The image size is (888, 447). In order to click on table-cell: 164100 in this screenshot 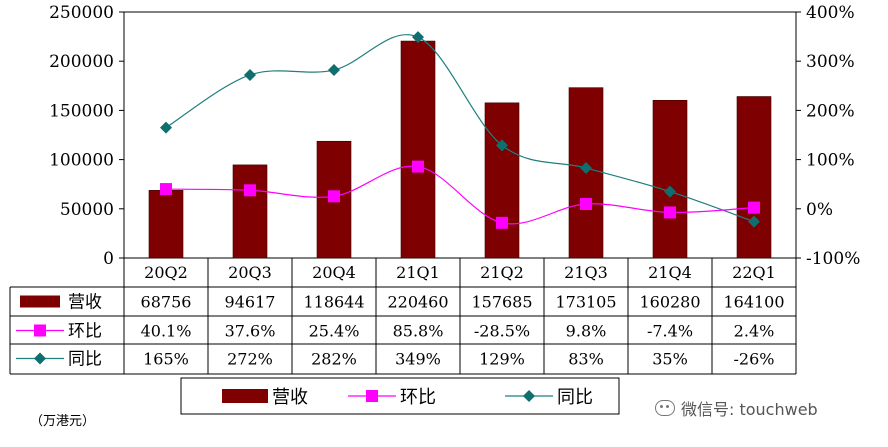, I will do `click(753, 302)`.